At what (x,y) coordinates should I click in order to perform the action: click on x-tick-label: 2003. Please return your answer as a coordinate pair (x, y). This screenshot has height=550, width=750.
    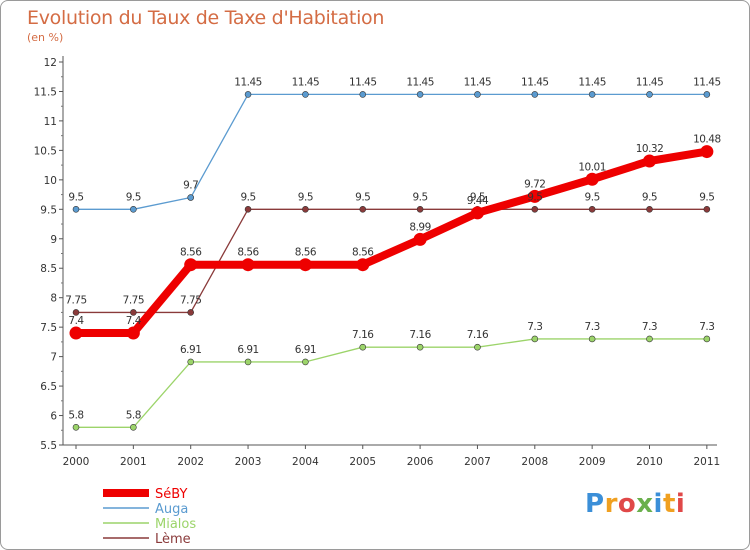
    Looking at the image, I should click on (248, 462).